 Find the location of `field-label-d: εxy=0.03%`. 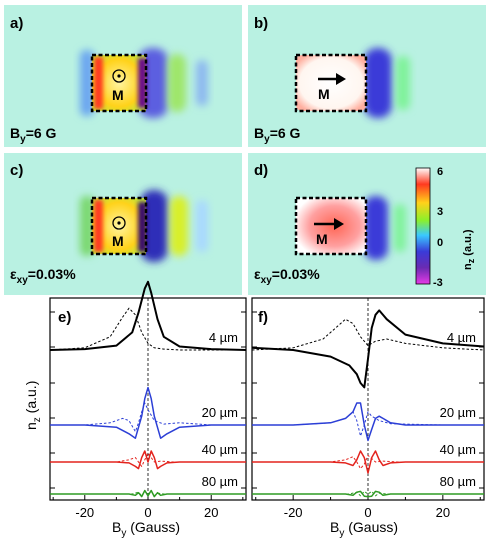

field-label-d: εxy=0.03% is located at coordinates (287, 276).